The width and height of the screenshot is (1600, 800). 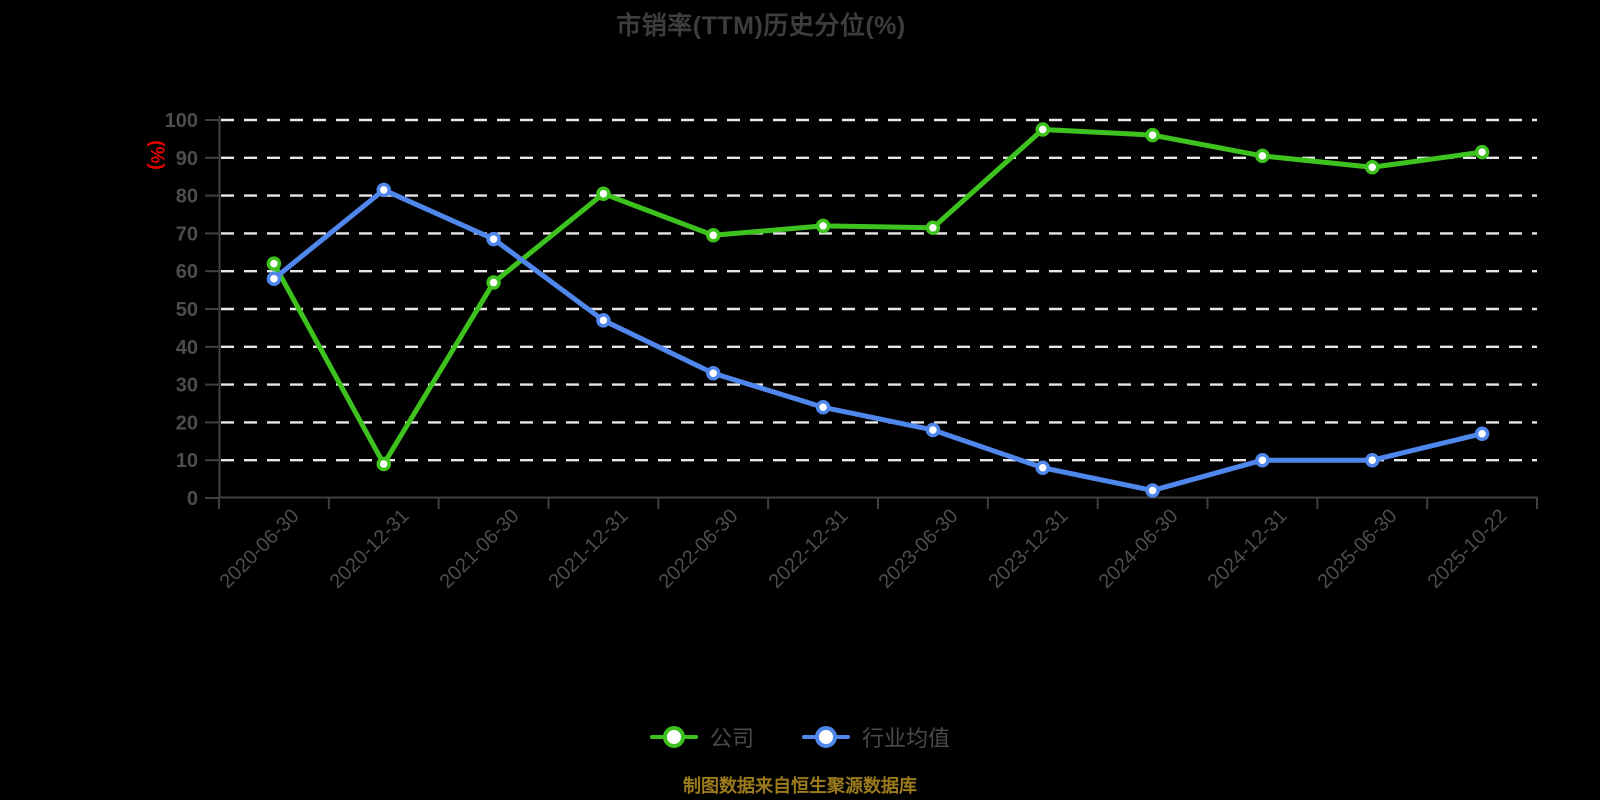 I want to click on legend-label-company: 公司, so click(x=731, y=738).